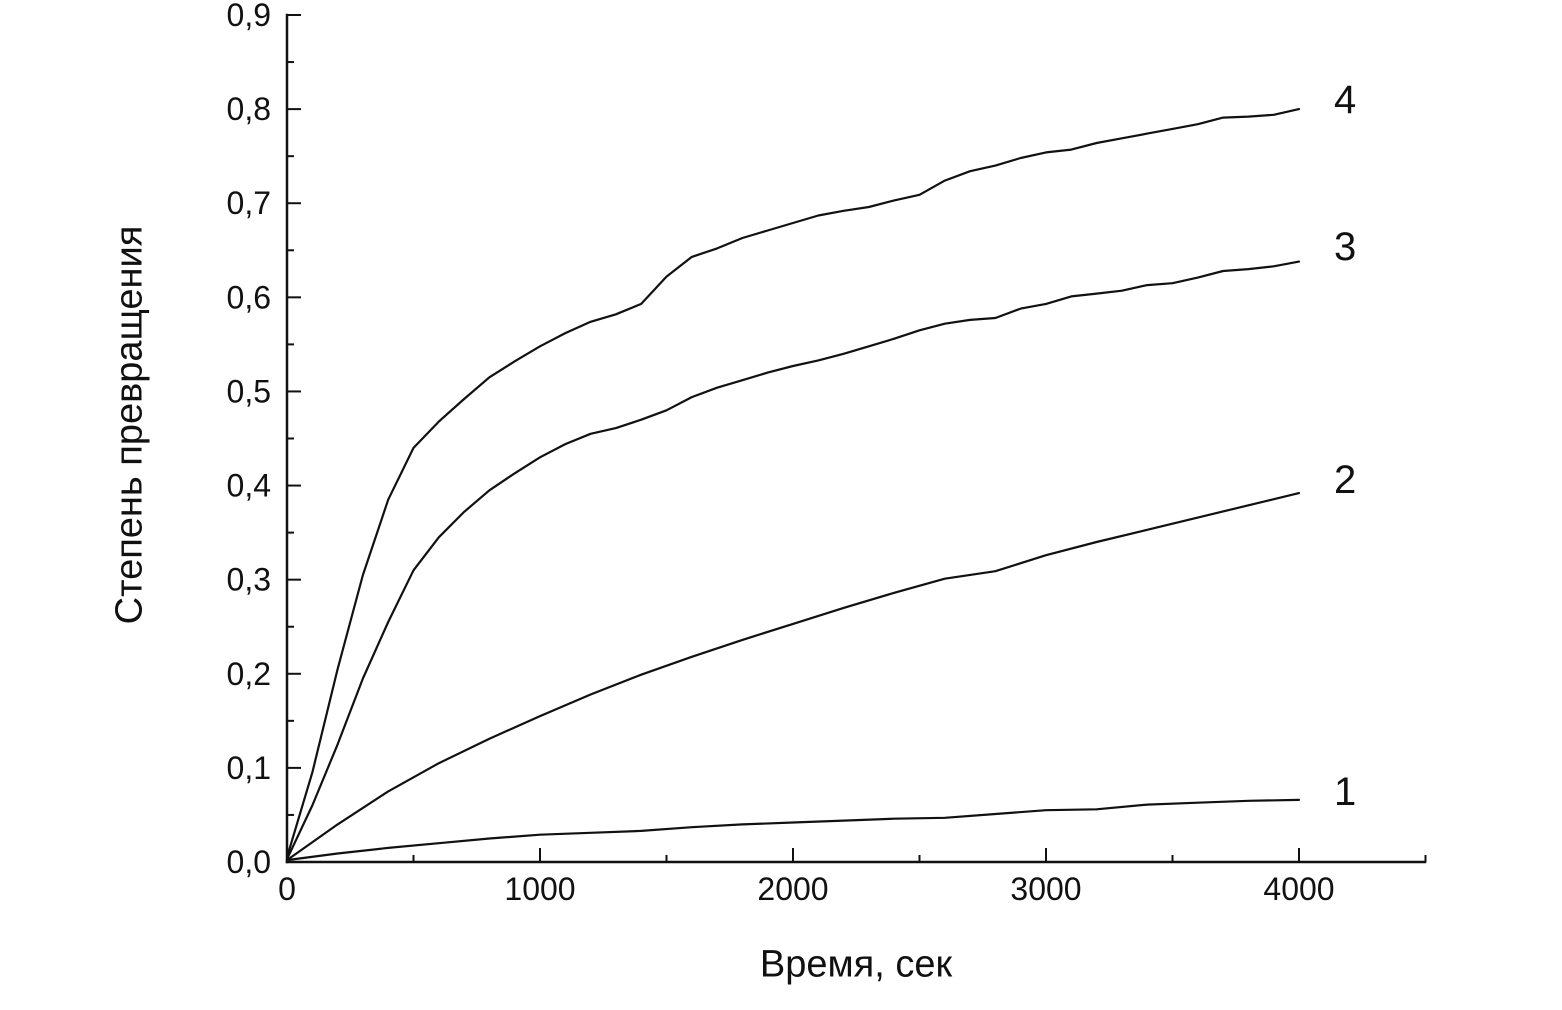  I want to click on x-tick-label: 2000, so click(792, 889).